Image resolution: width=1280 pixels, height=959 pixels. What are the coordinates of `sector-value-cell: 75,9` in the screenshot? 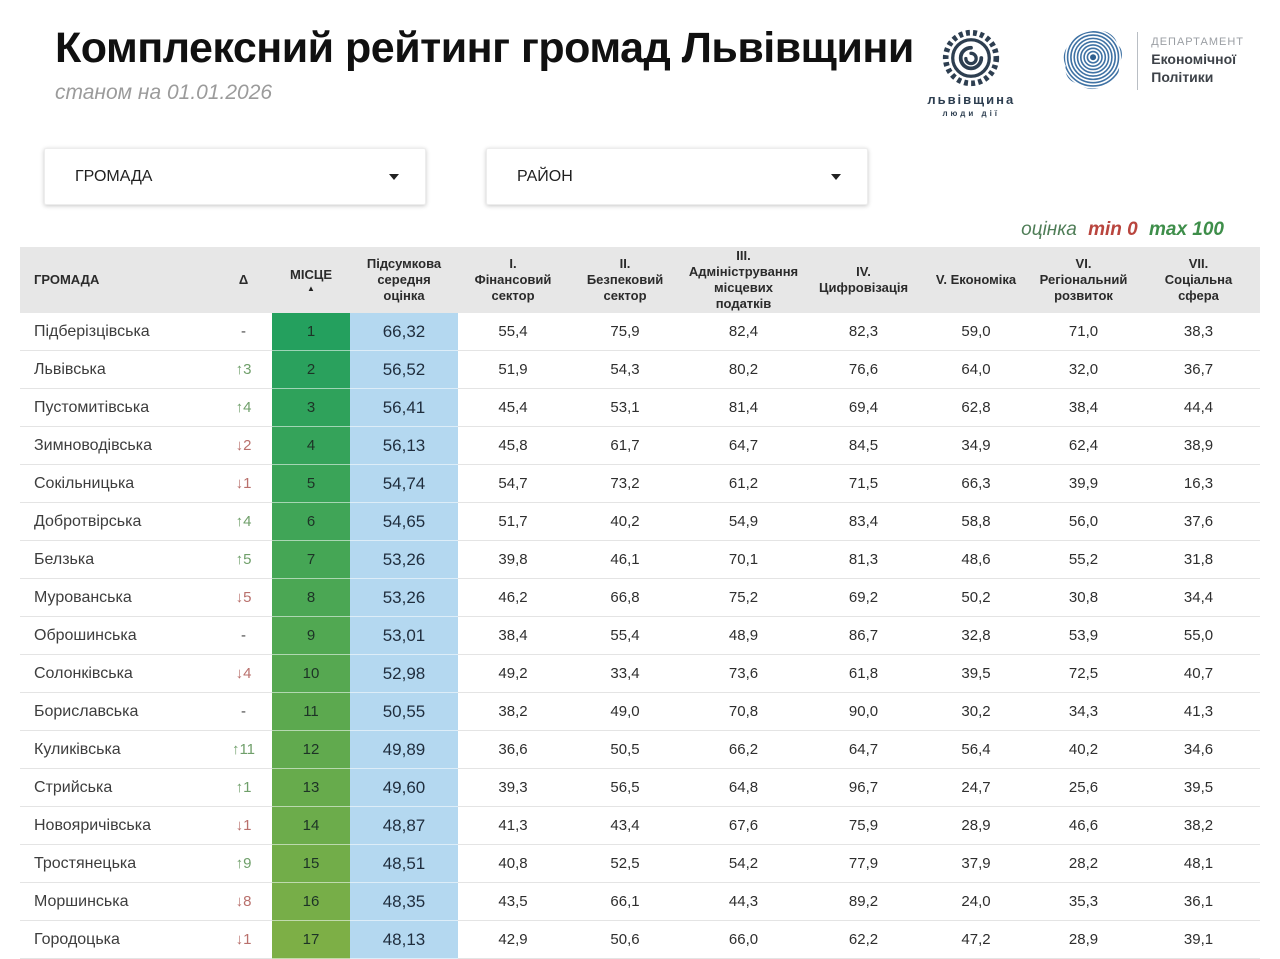 It's located at (863, 825).